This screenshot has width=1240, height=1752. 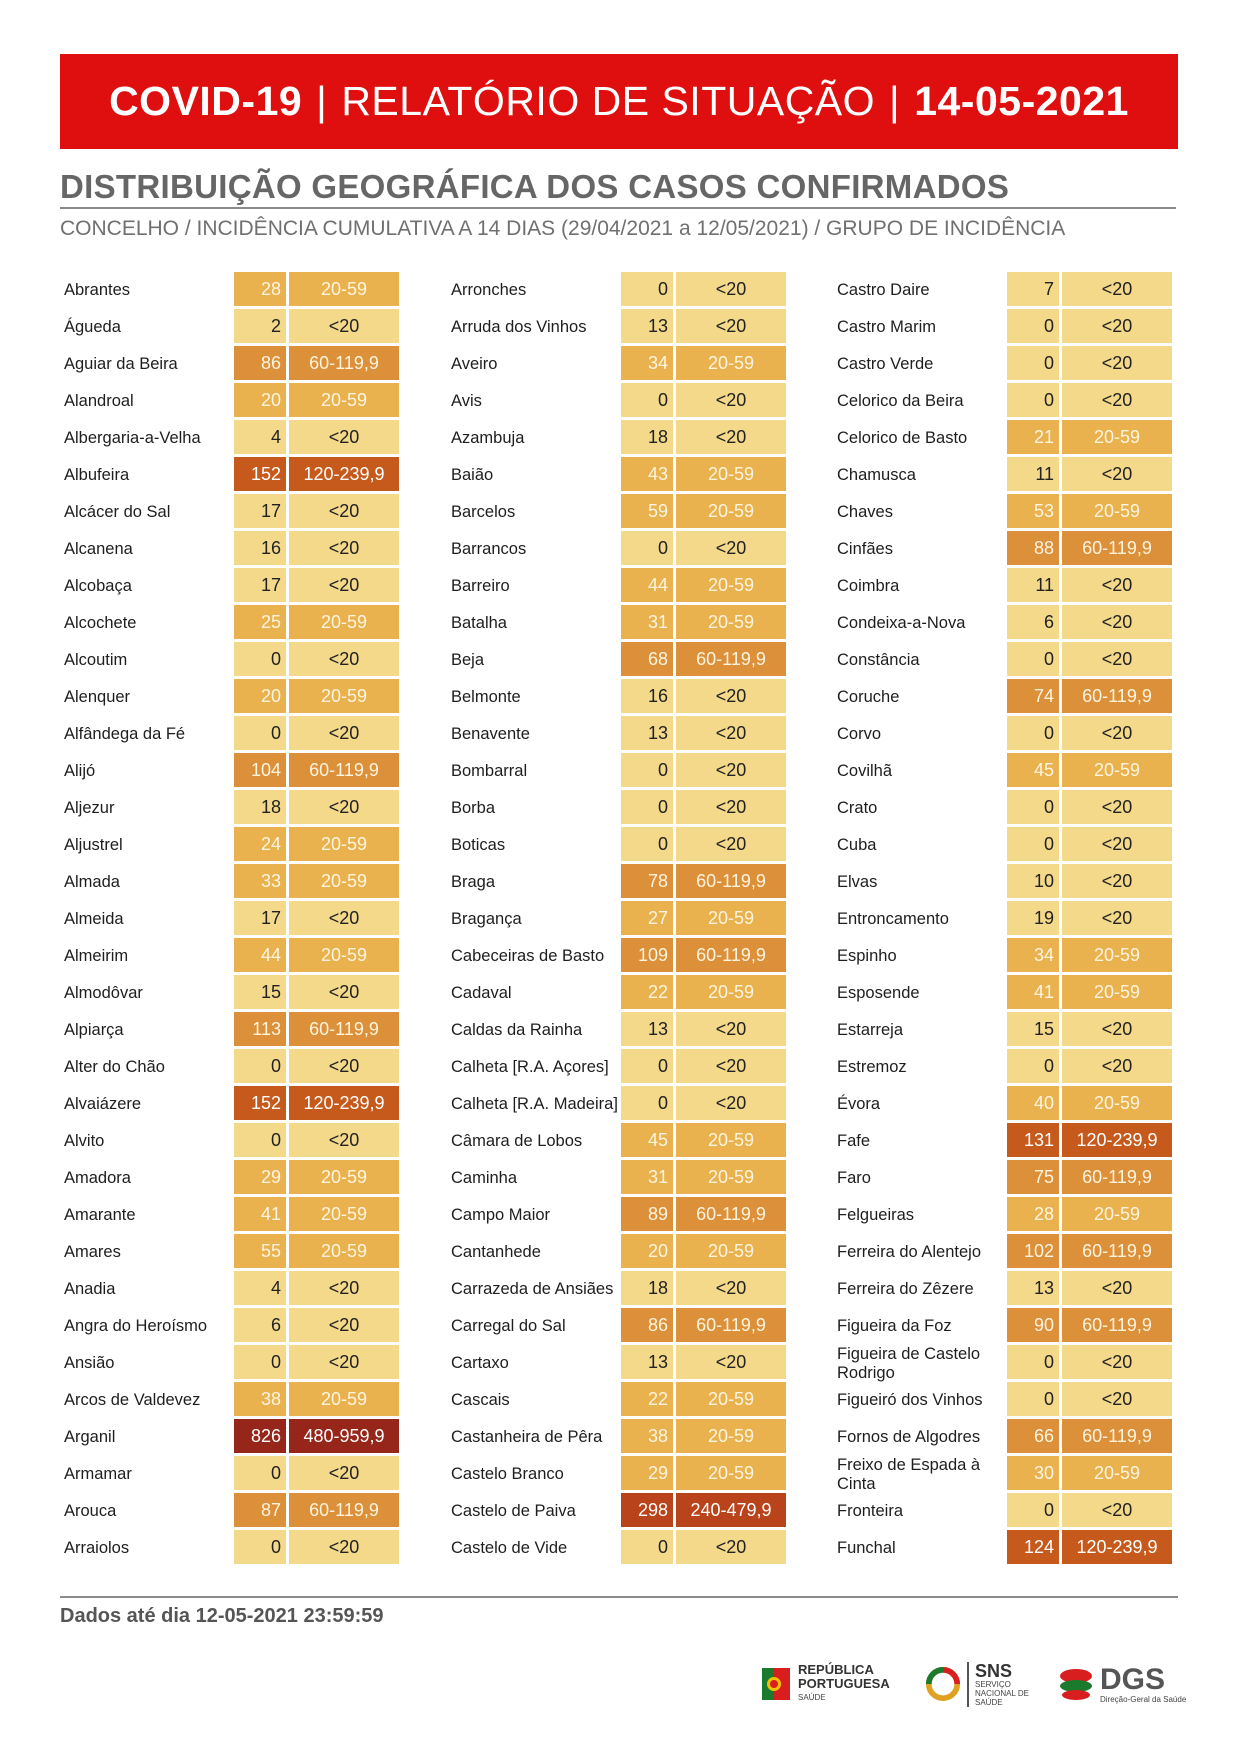 I want to click on municipality-row: Batalha 31 20-59, so click(x=639, y=623).